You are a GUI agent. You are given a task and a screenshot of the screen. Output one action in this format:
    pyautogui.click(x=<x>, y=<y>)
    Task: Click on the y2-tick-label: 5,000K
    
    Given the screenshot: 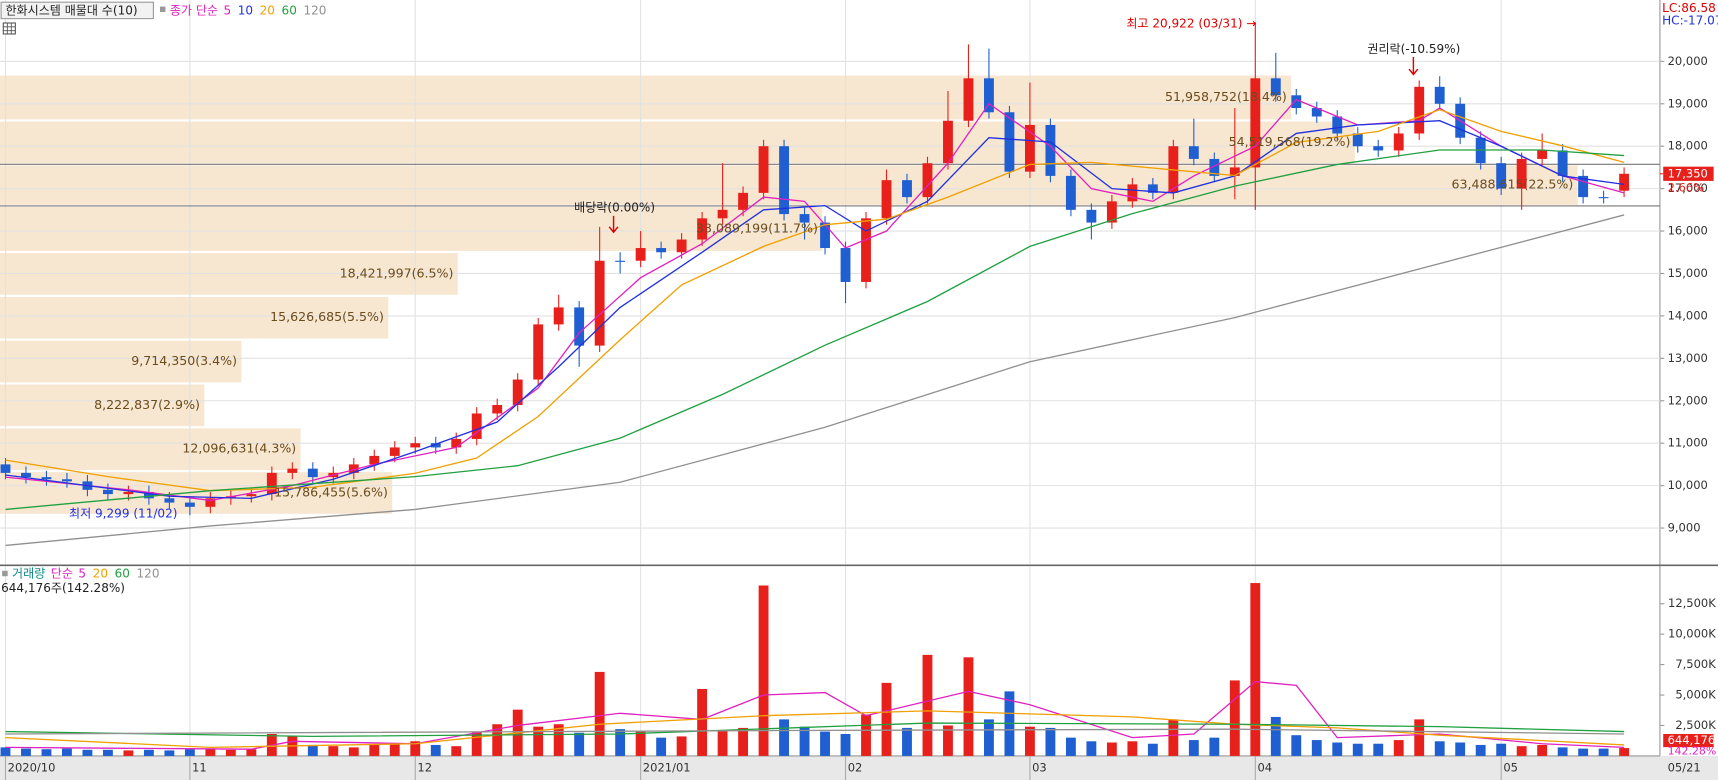 What is the action you would take?
    pyautogui.click(x=1695, y=695)
    